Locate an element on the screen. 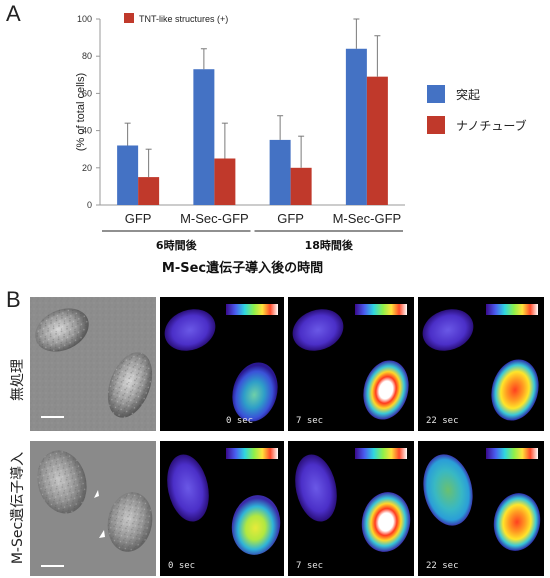  chart-legend: 突起 ナノチューブ is located at coordinates (477, 109).